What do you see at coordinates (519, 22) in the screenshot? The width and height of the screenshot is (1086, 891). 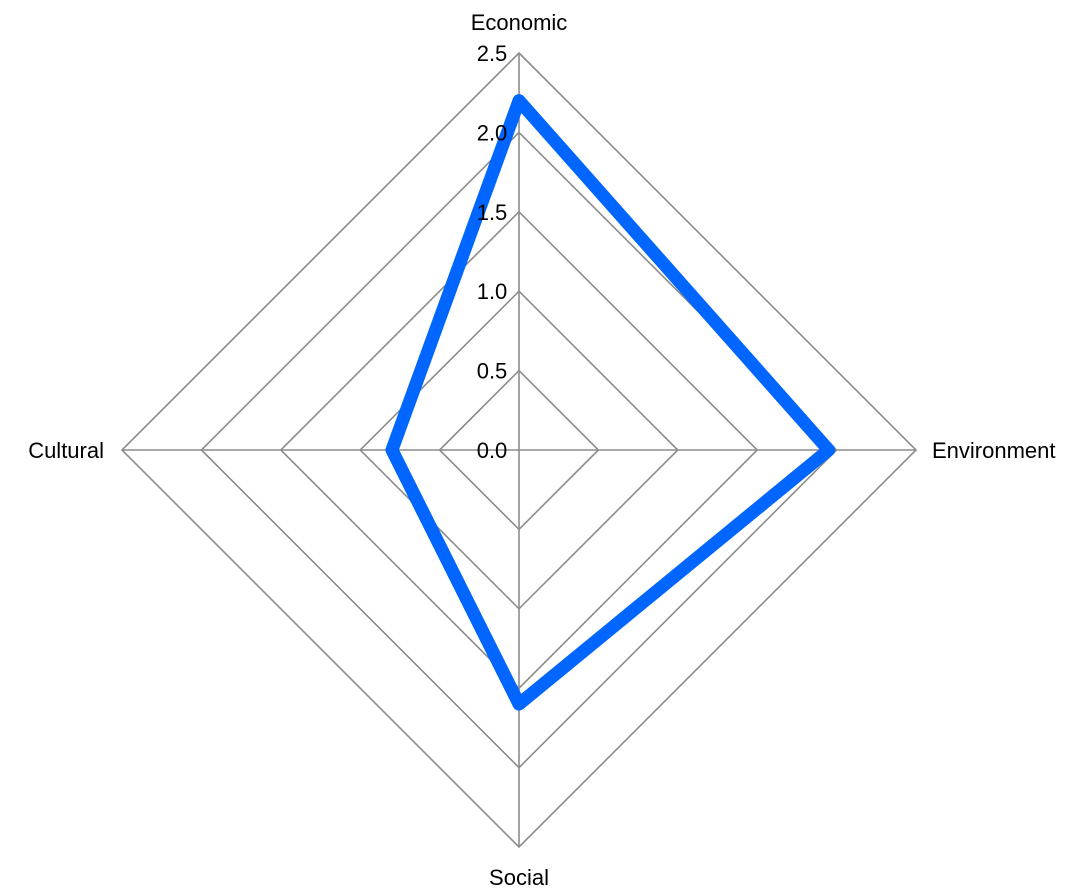 I see `axis-label-economic: Economic` at bounding box center [519, 22].